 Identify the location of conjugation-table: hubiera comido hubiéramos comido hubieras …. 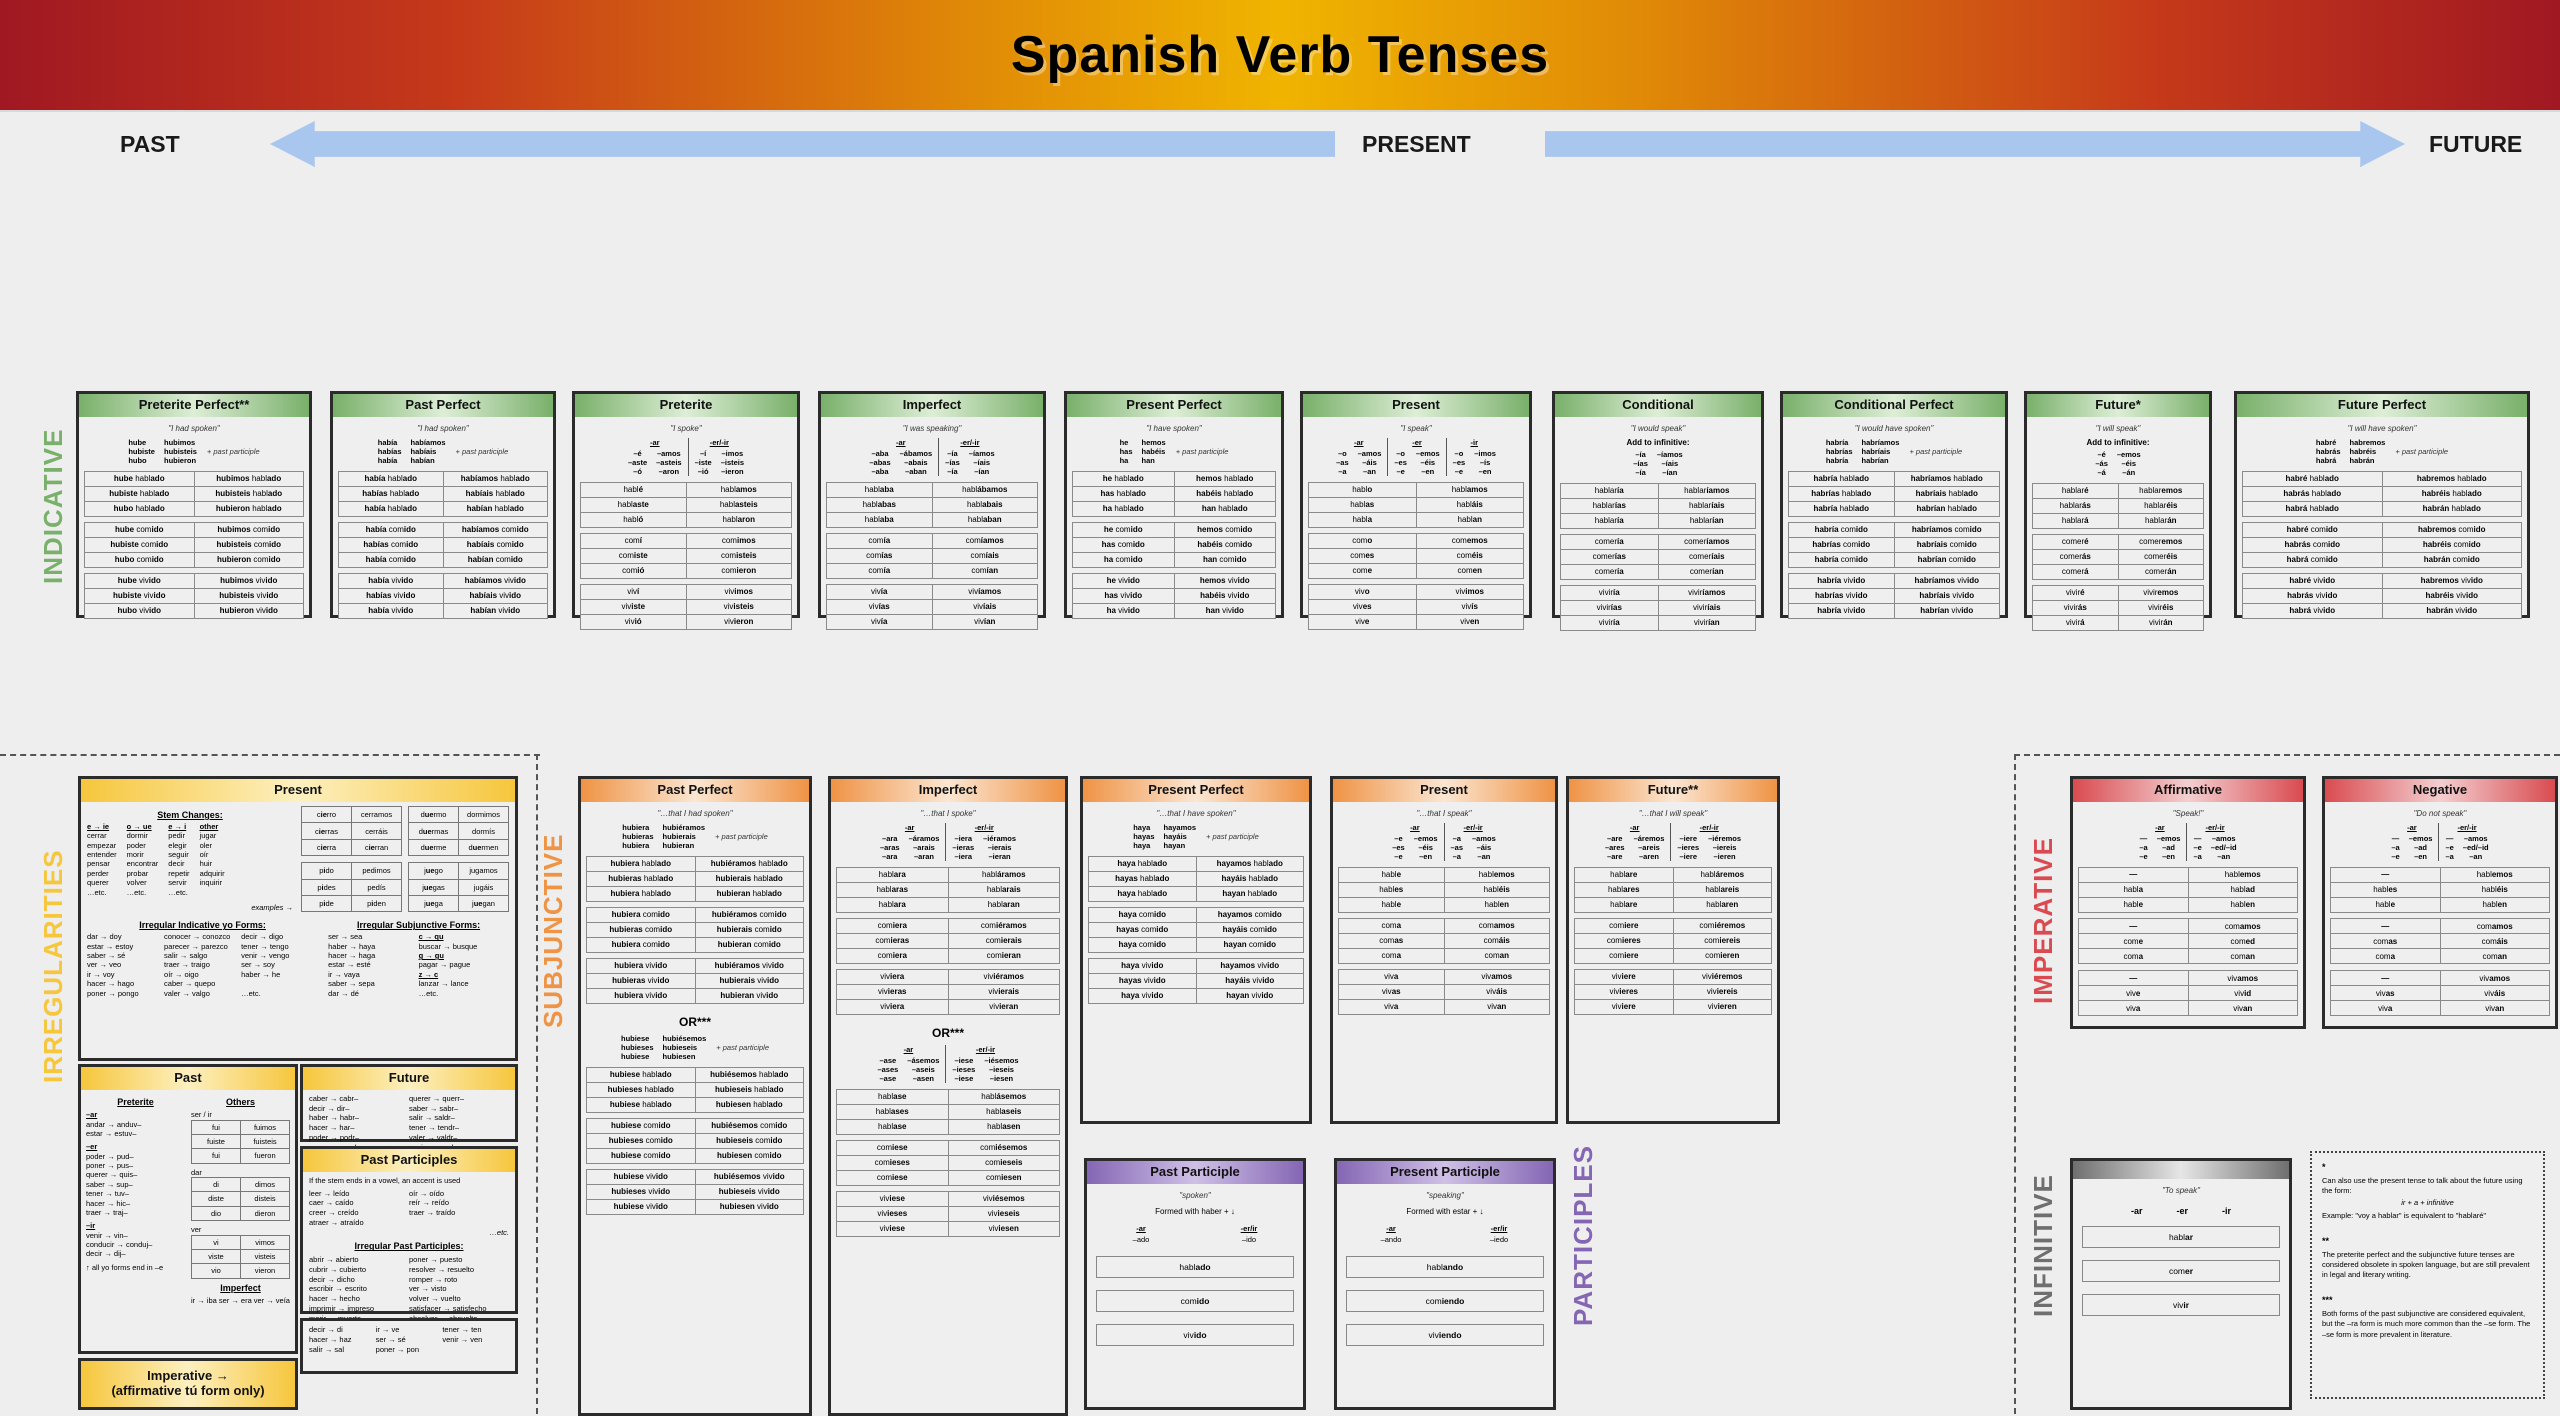
(695, 929).